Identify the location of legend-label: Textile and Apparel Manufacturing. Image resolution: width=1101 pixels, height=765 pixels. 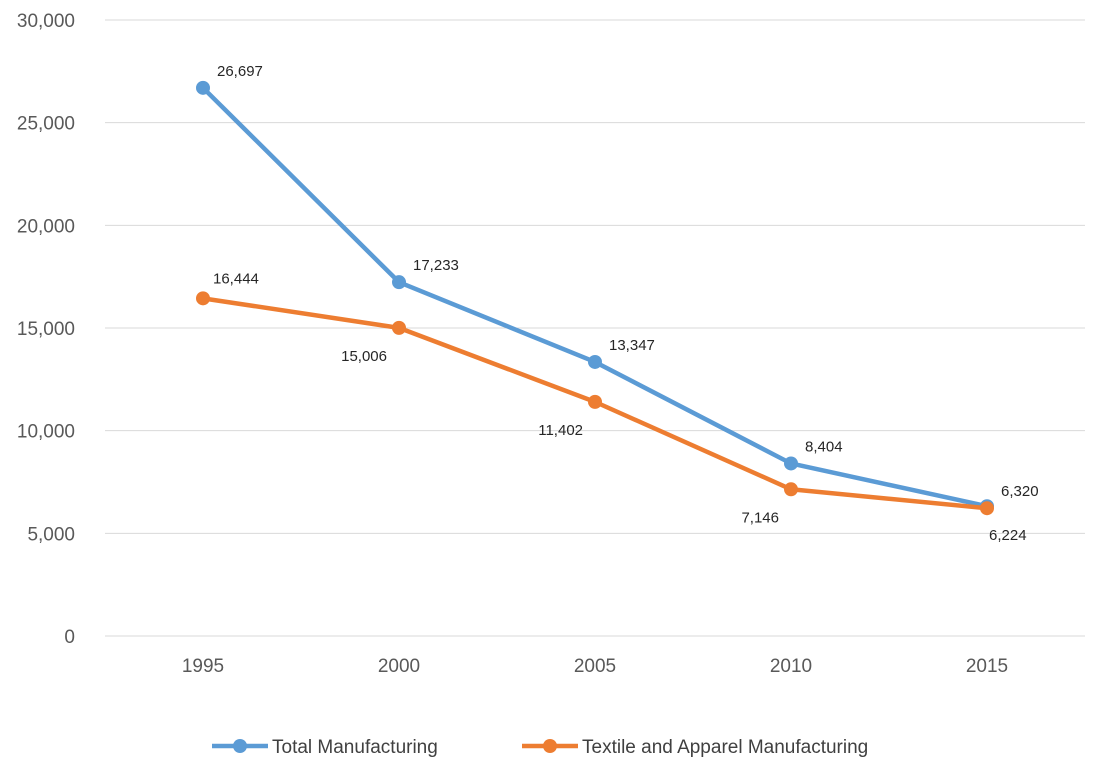
(725, 747).